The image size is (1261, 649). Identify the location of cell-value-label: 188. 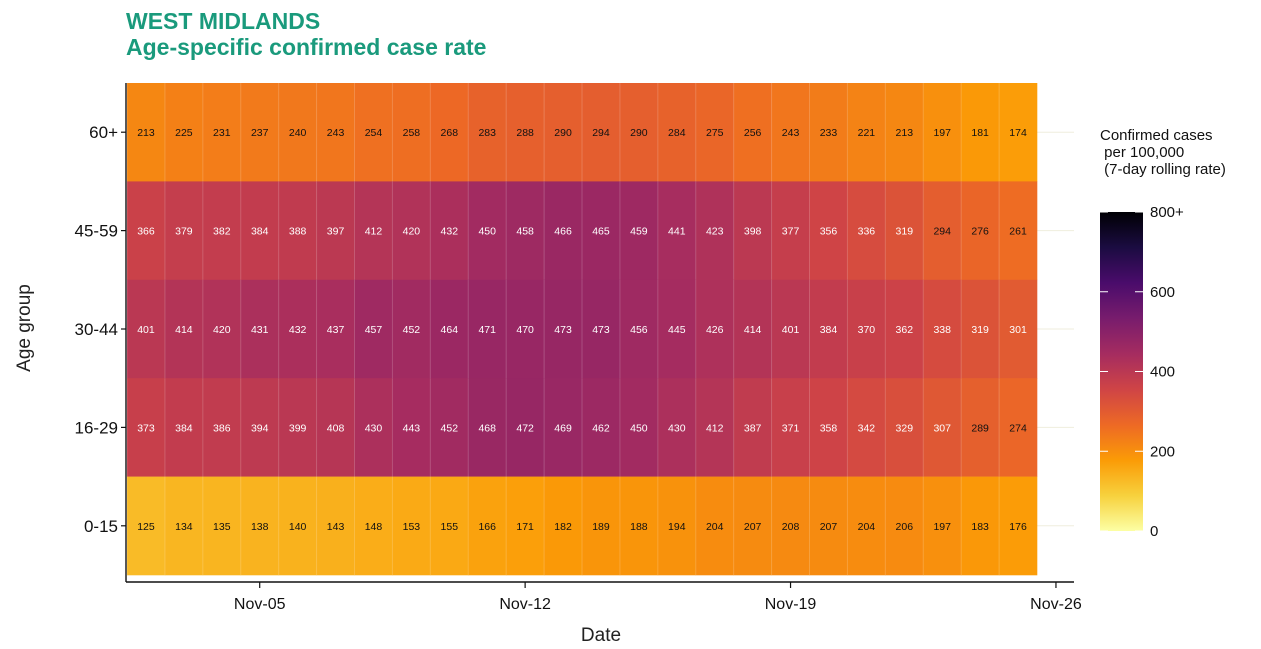
(639, 527).